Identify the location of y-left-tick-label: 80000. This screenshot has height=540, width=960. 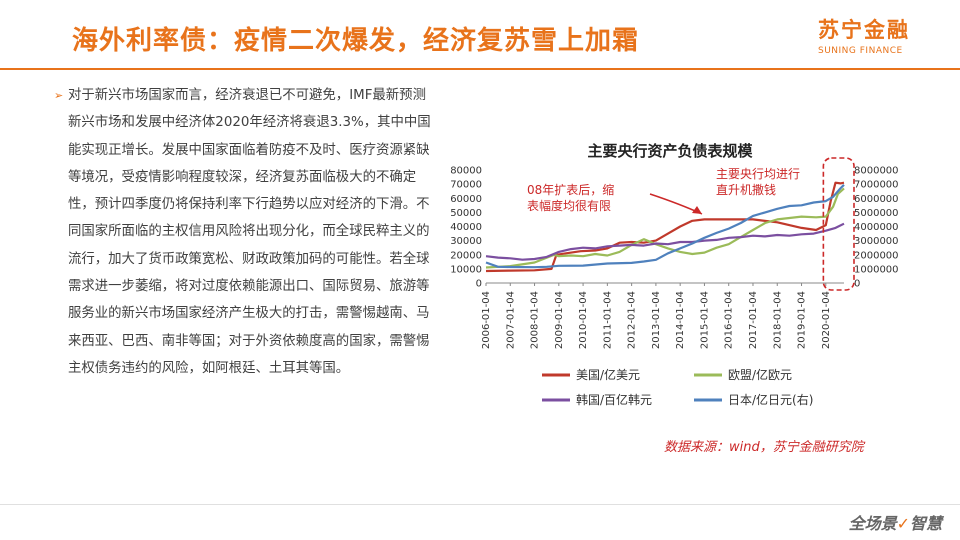
(466, 171).